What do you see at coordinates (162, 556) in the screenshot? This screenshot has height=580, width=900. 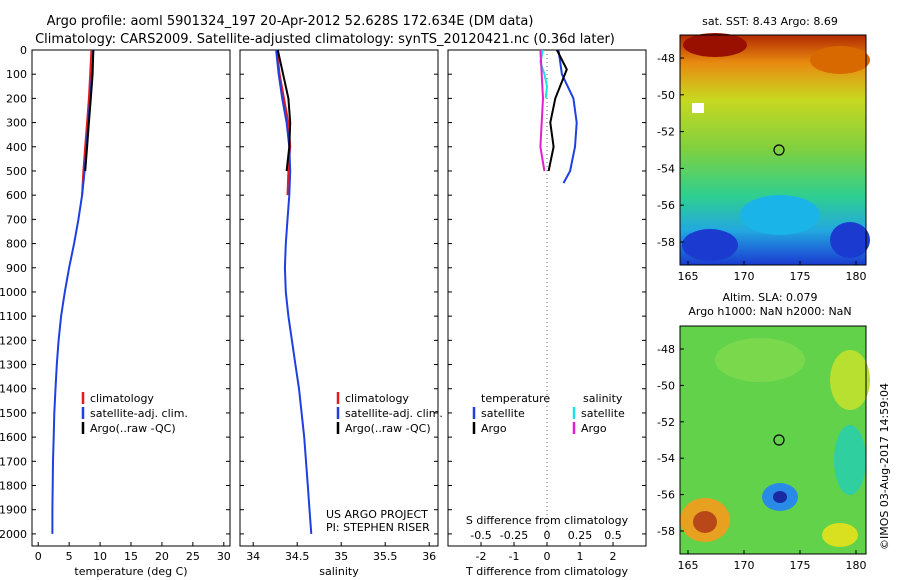 I see `temperature-tick-label: 20` at bounding box center [162, 556].